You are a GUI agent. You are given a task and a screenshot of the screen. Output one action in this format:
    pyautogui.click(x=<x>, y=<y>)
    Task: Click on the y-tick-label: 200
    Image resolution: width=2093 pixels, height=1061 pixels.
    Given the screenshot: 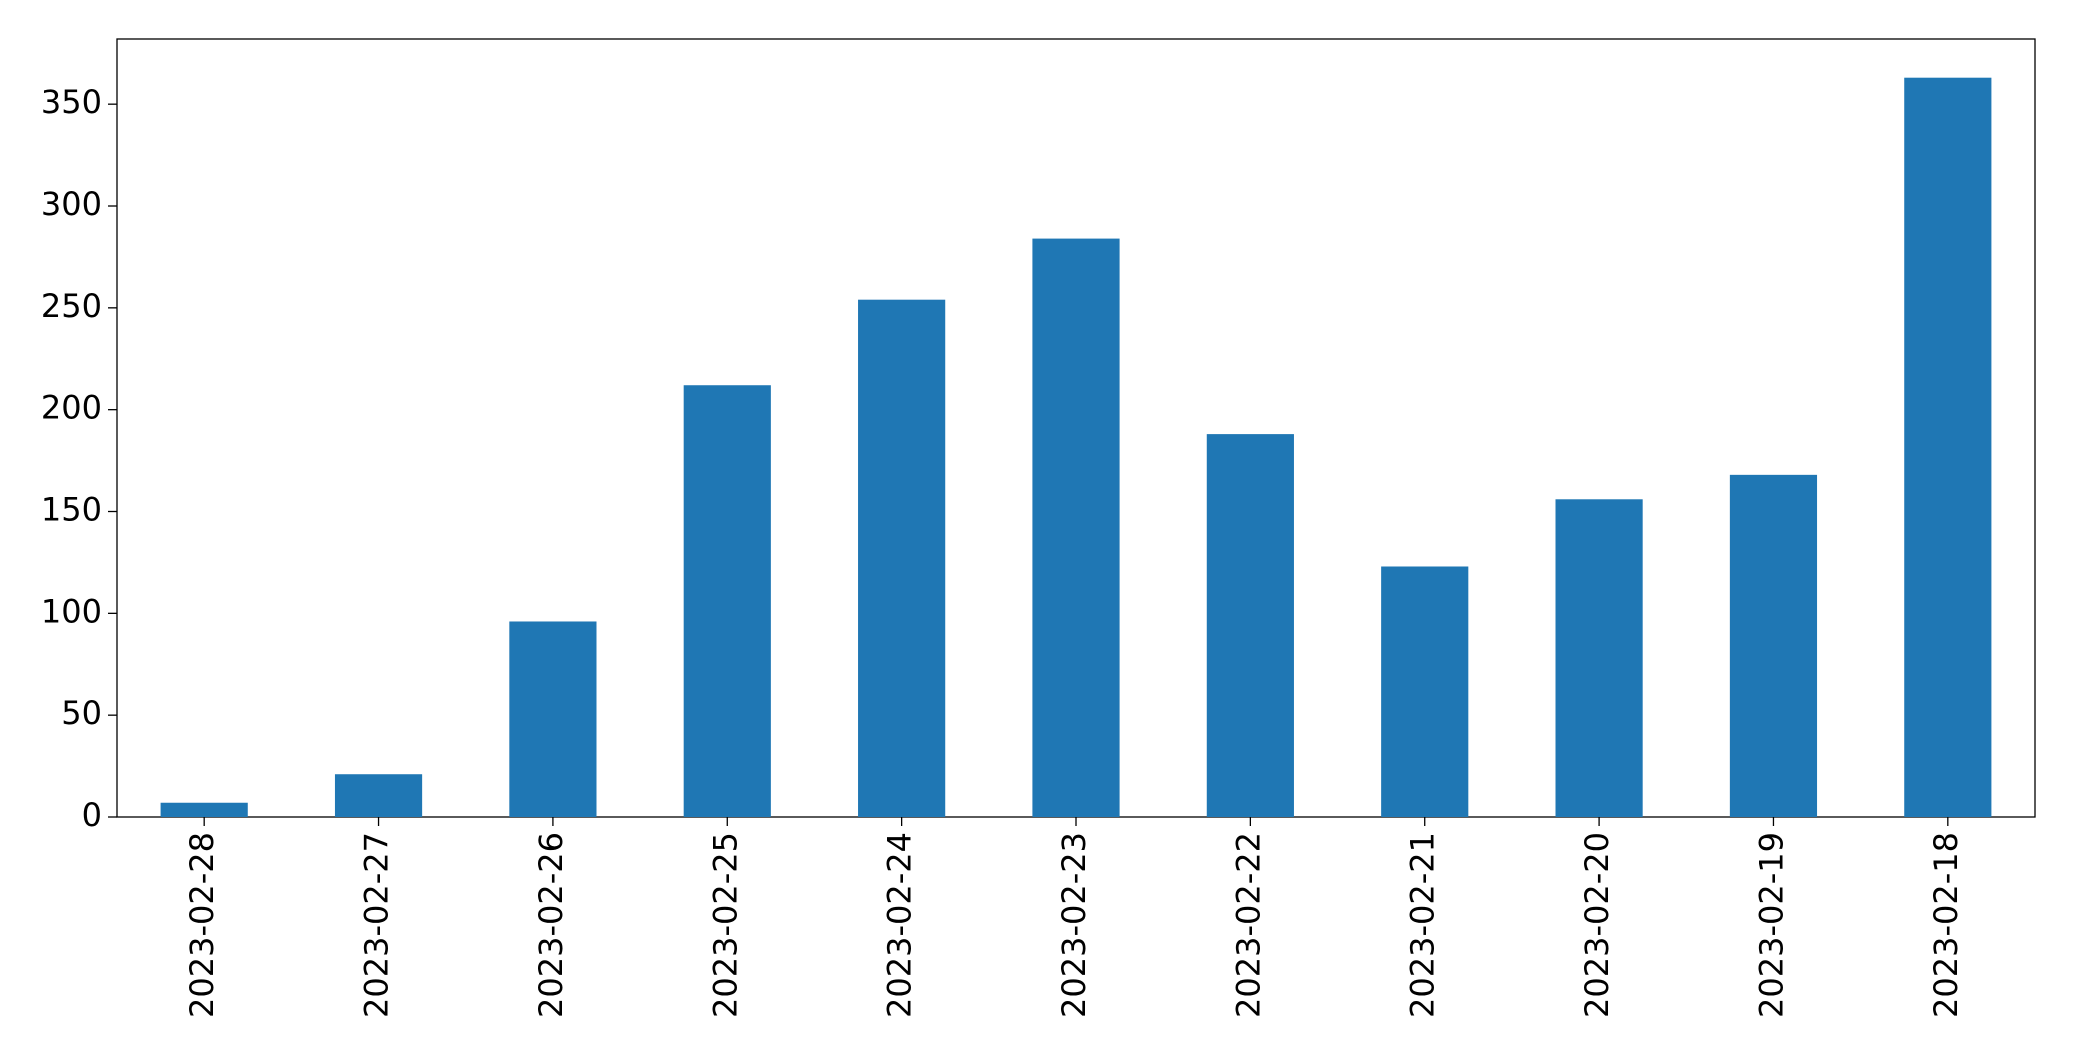 What is the action you would take?
    pyautogui.click(x=71, y=408)
    